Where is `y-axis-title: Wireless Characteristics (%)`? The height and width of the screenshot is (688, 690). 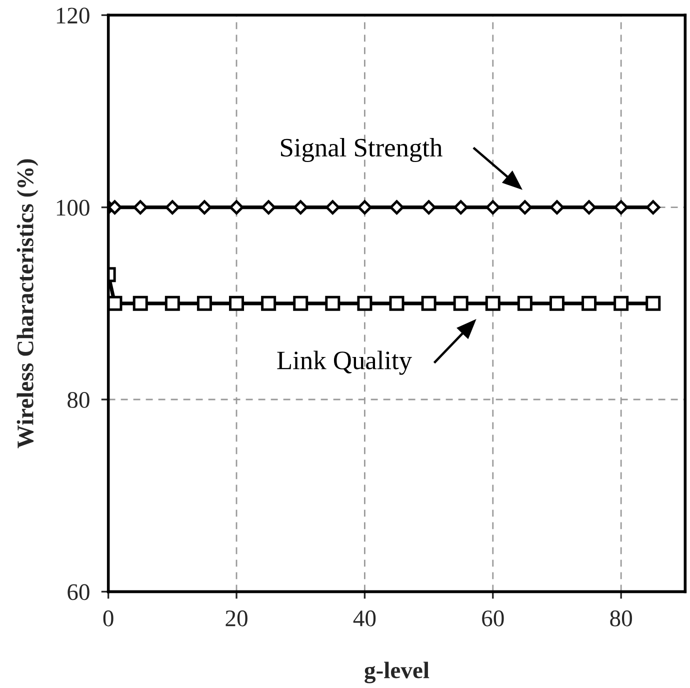 y-axis-title: Wireless Characteristics (%) is located at coordinates (27, 303).